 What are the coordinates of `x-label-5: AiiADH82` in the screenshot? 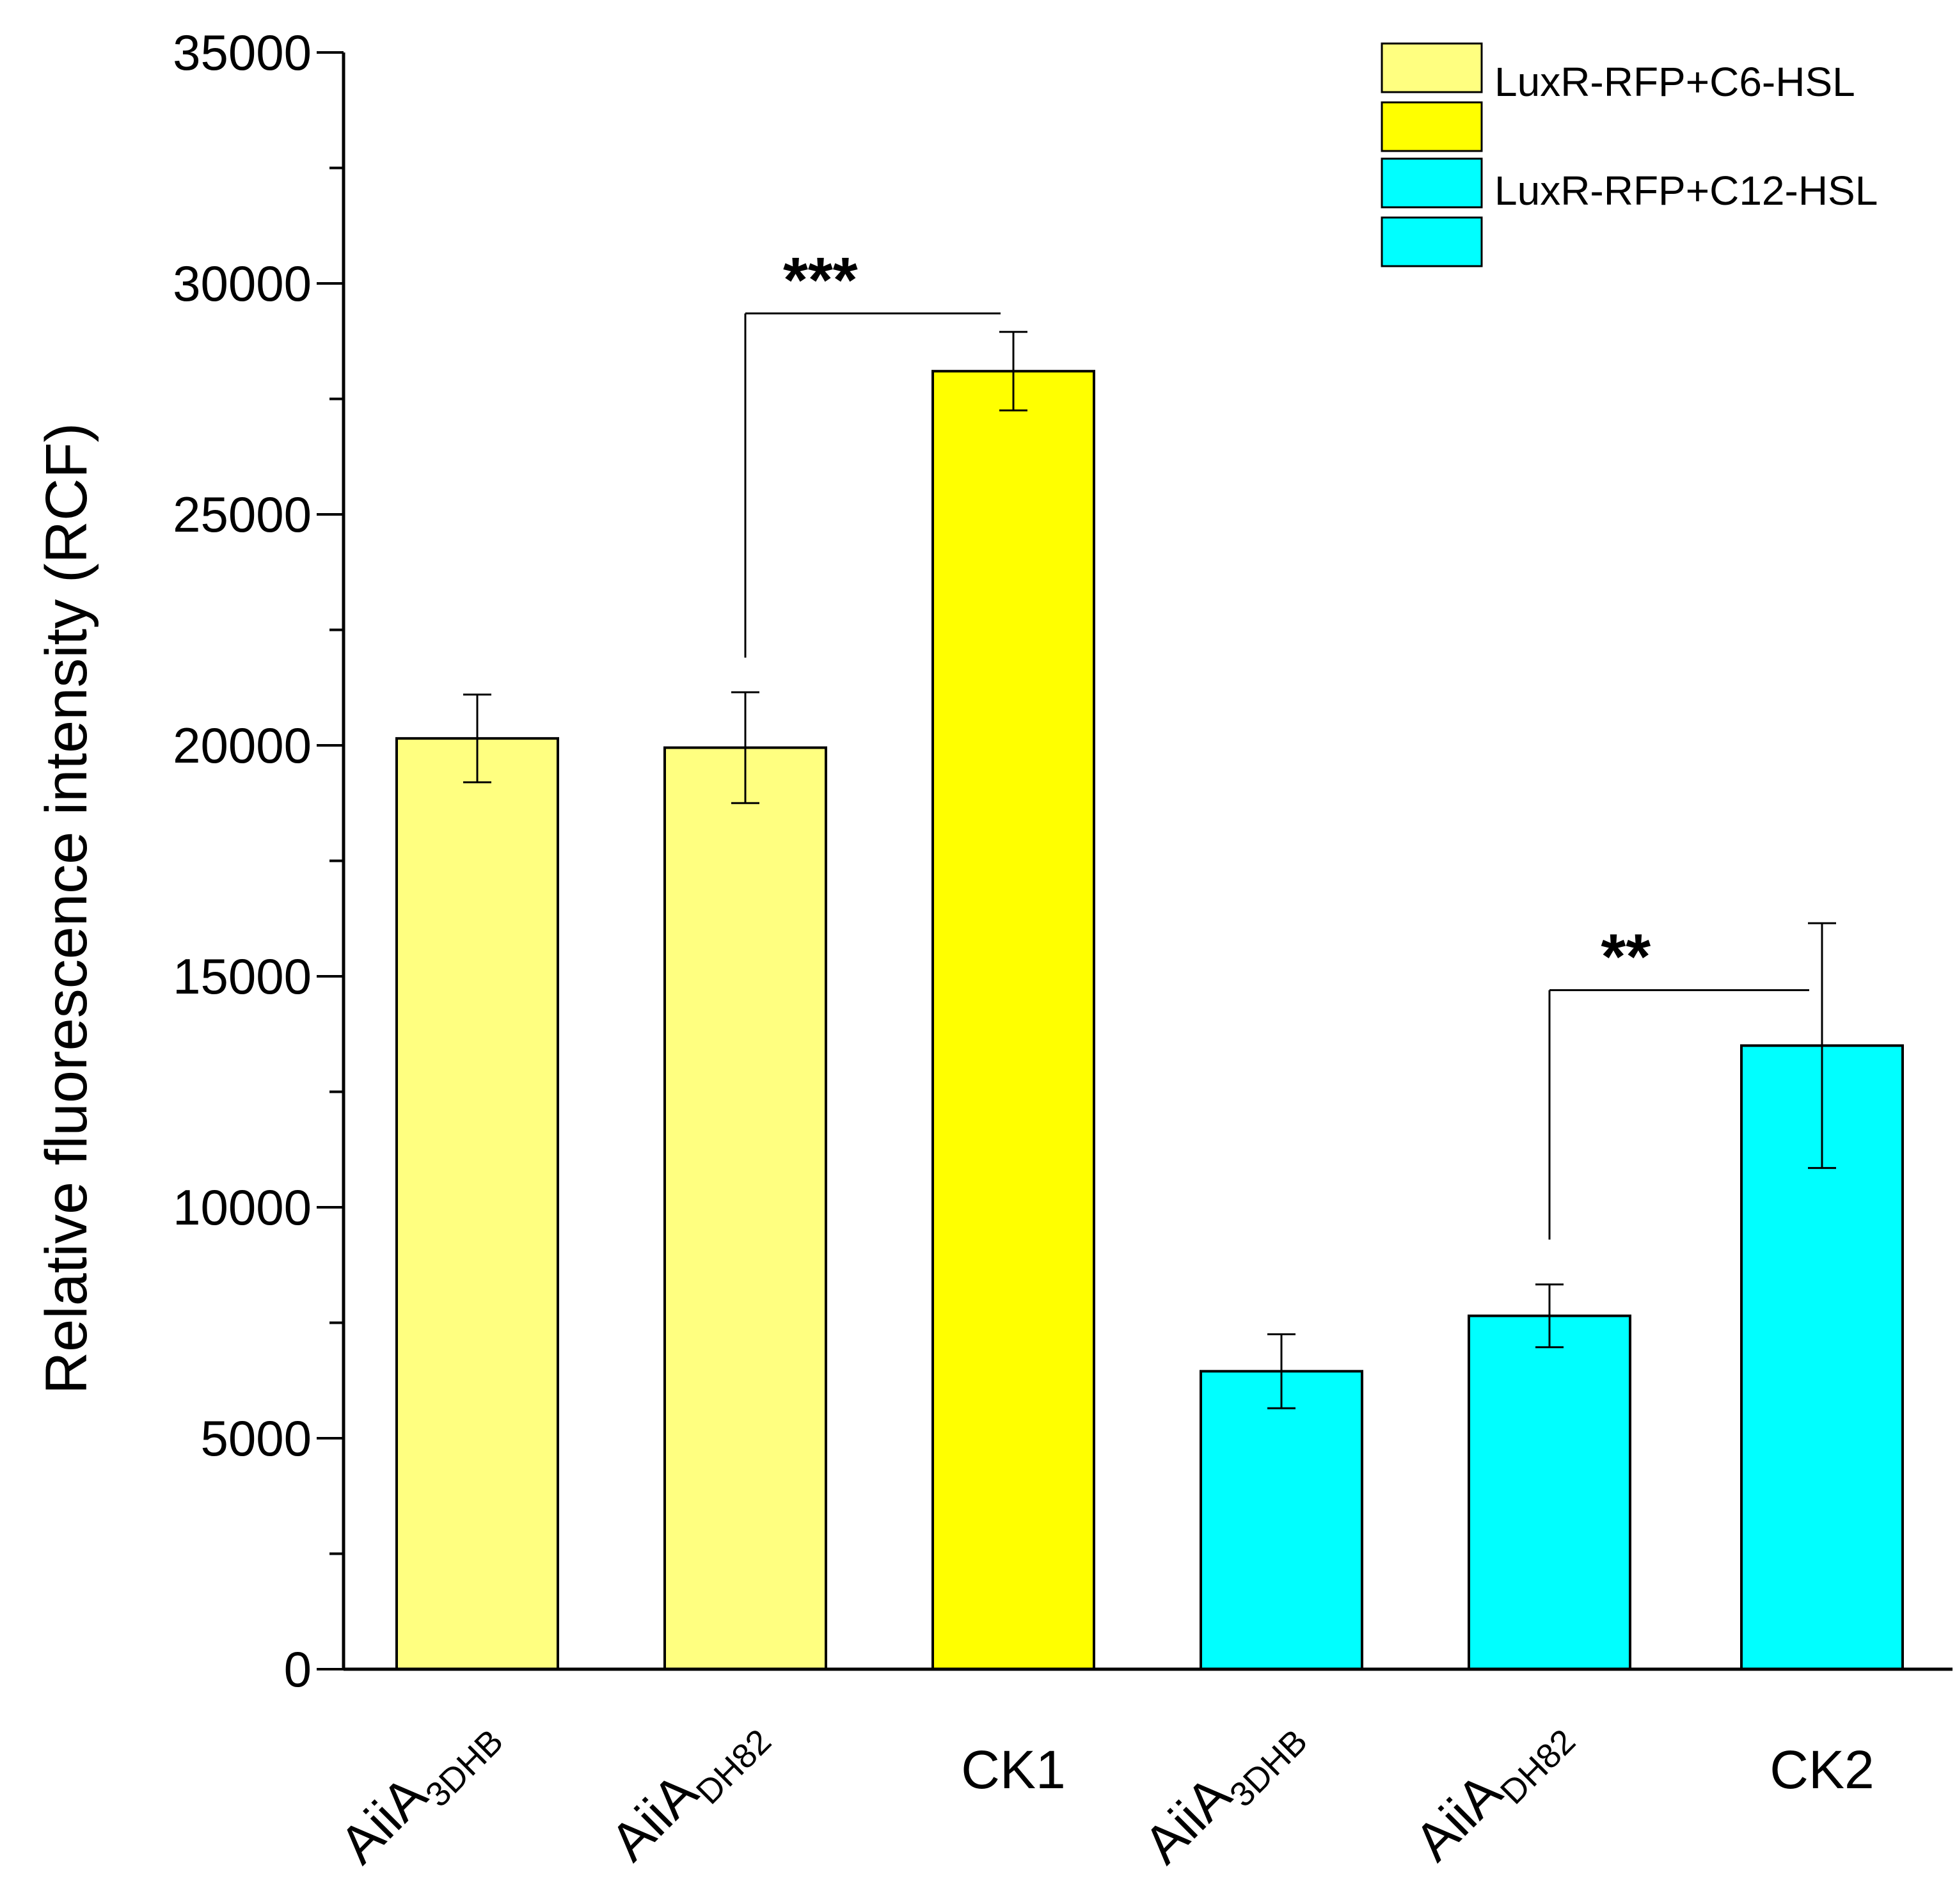 It's located at (1493, 1789).